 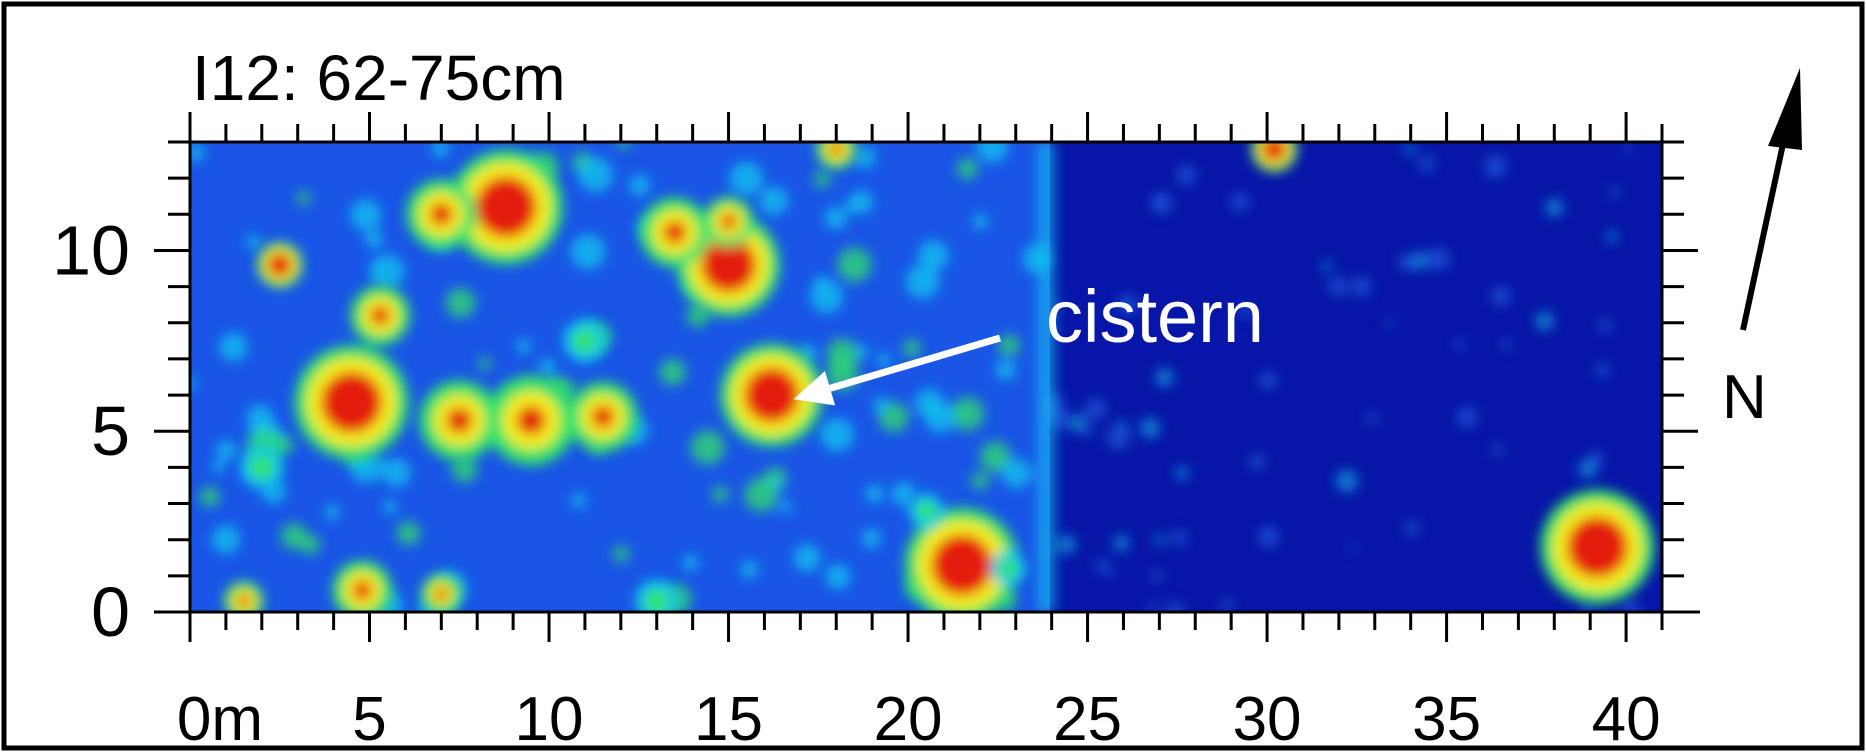 I want to click on cistern-label: cistern, so click(x=1155, y=316).